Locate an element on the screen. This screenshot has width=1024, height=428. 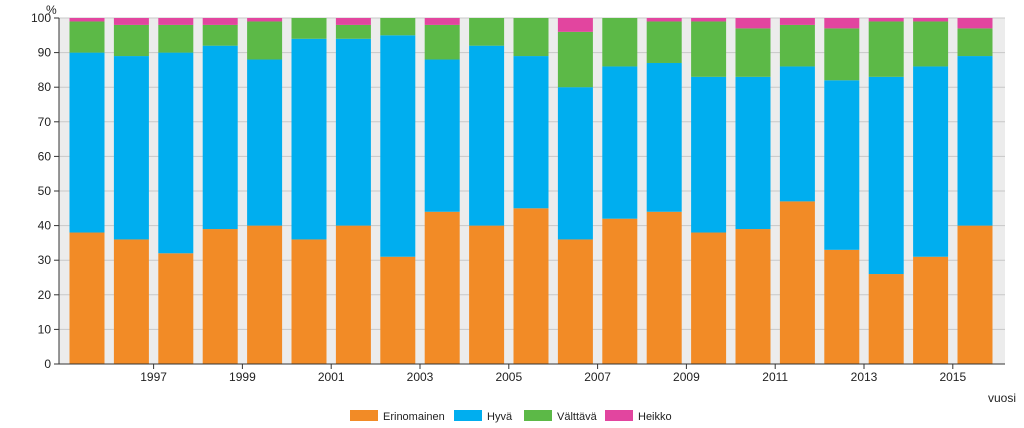
y-tick-label: 80 is located at coordinates (45, 87).